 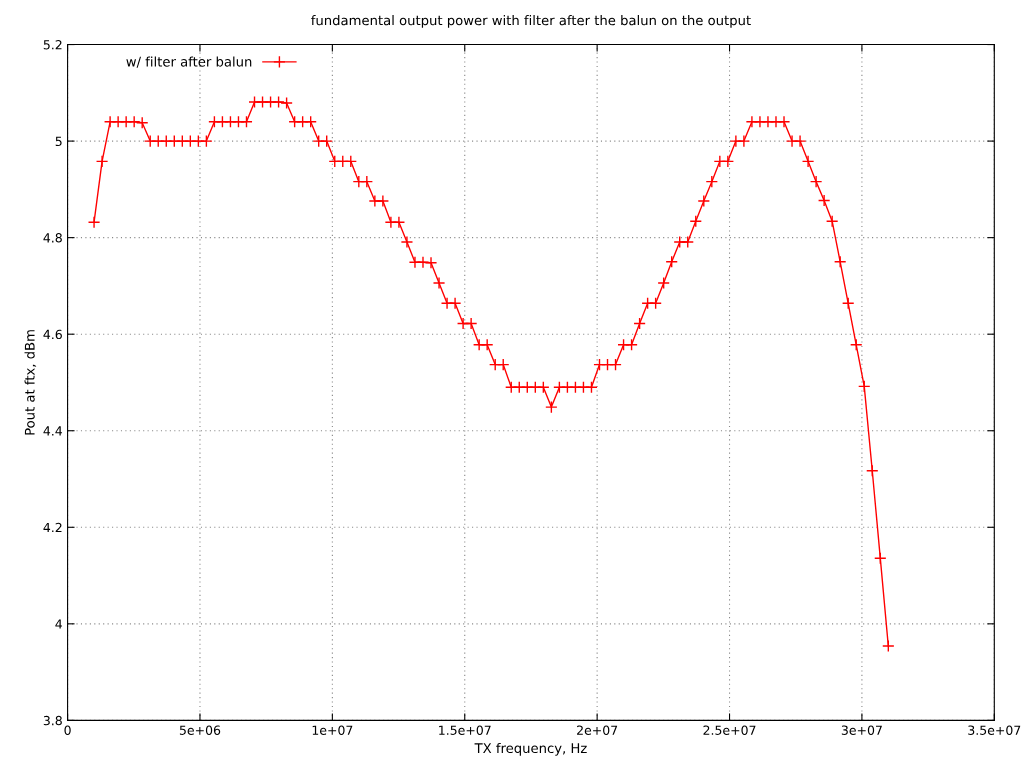 What do you see at coordinates (861, 730) in the screenshot?
I see `x-tick-label: 3e+07` at bounding box center [861, 730].